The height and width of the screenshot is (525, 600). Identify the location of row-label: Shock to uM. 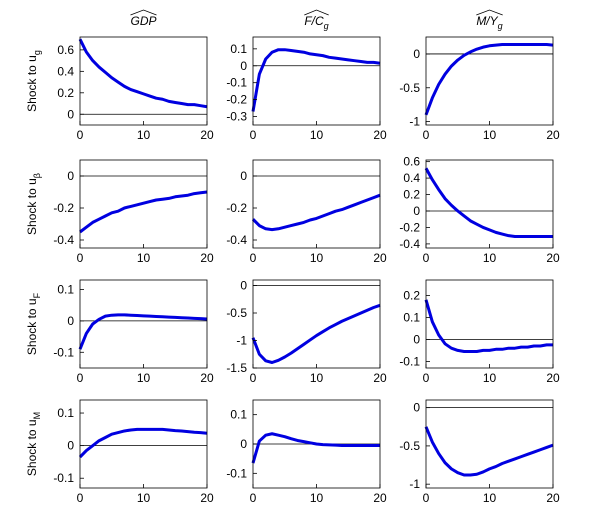
(33, 444).